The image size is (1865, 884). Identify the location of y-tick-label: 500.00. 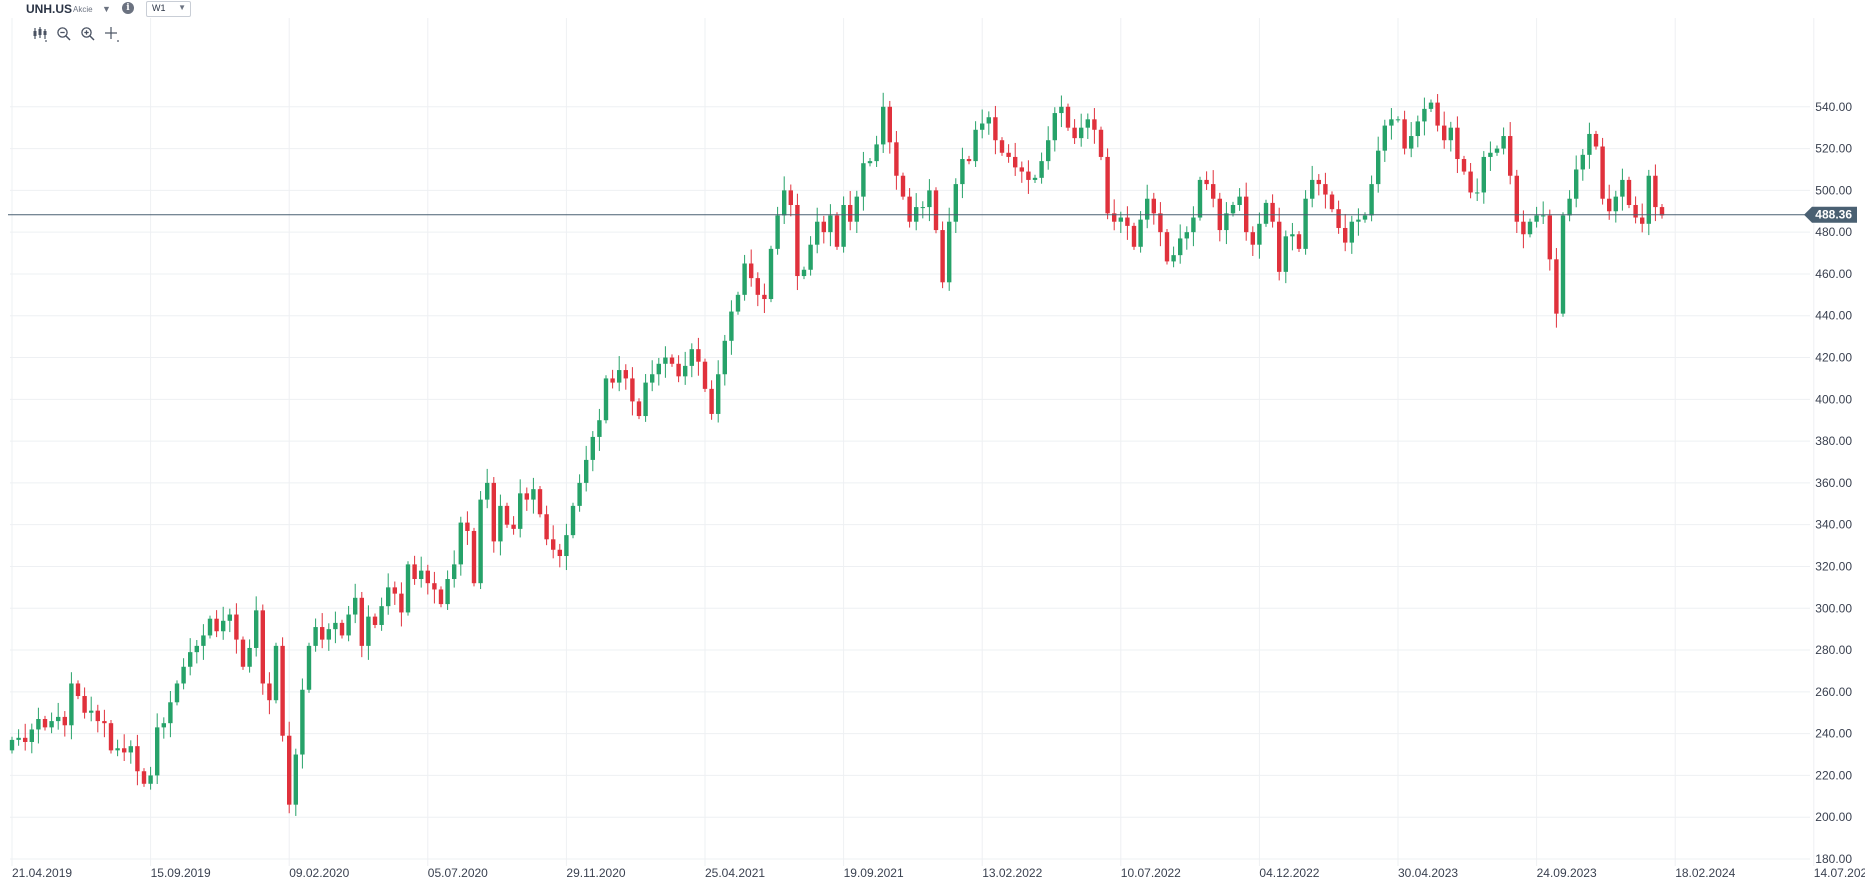
(1833, 190).